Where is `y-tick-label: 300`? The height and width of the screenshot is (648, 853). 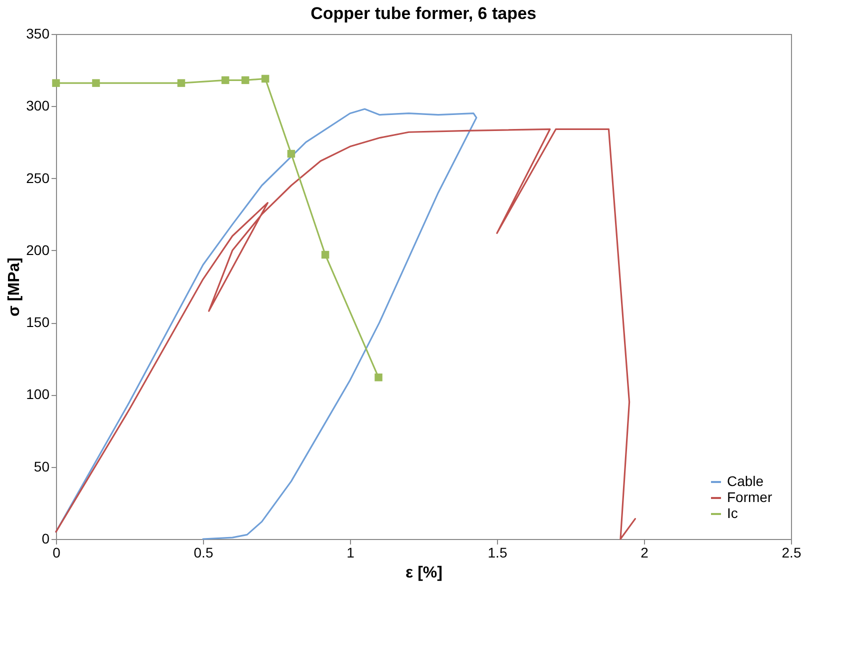 y-tick-label: 300 is located at coordinates (38, 106).